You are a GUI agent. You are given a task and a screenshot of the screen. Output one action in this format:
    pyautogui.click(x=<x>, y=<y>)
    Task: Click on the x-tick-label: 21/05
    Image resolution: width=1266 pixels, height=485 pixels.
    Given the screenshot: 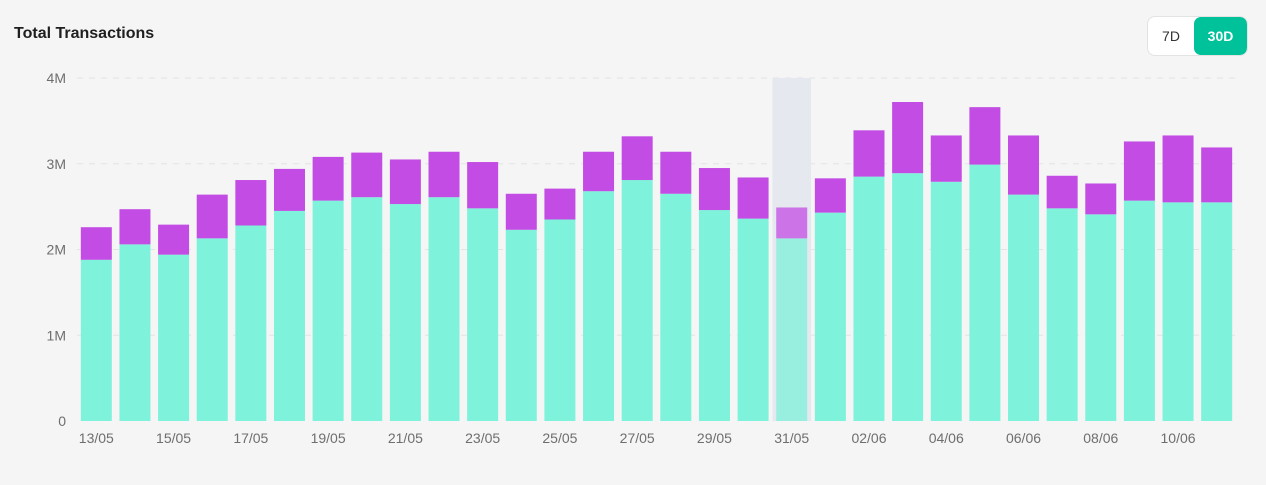 What is the action you would take?
    pyautogui.click(x=405, y=438)
    